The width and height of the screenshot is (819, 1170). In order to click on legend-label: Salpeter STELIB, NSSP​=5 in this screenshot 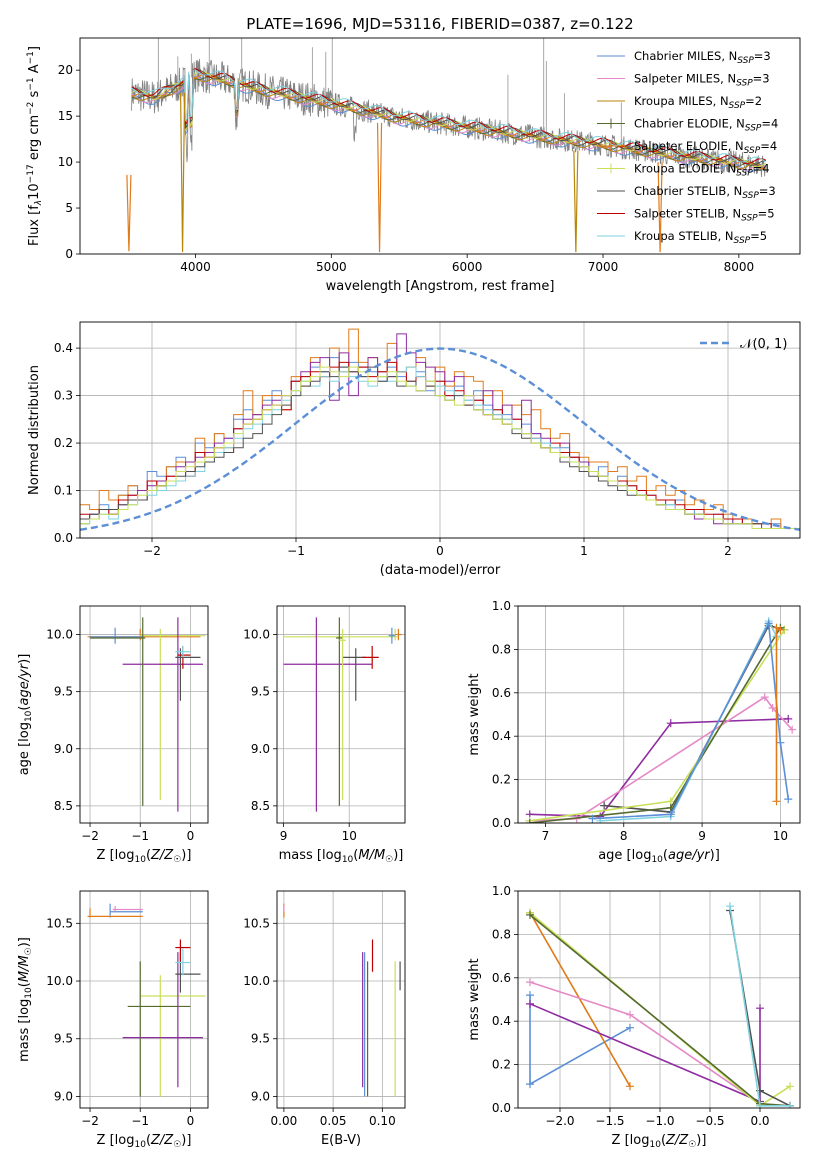, I will do `click(704, 215)`.